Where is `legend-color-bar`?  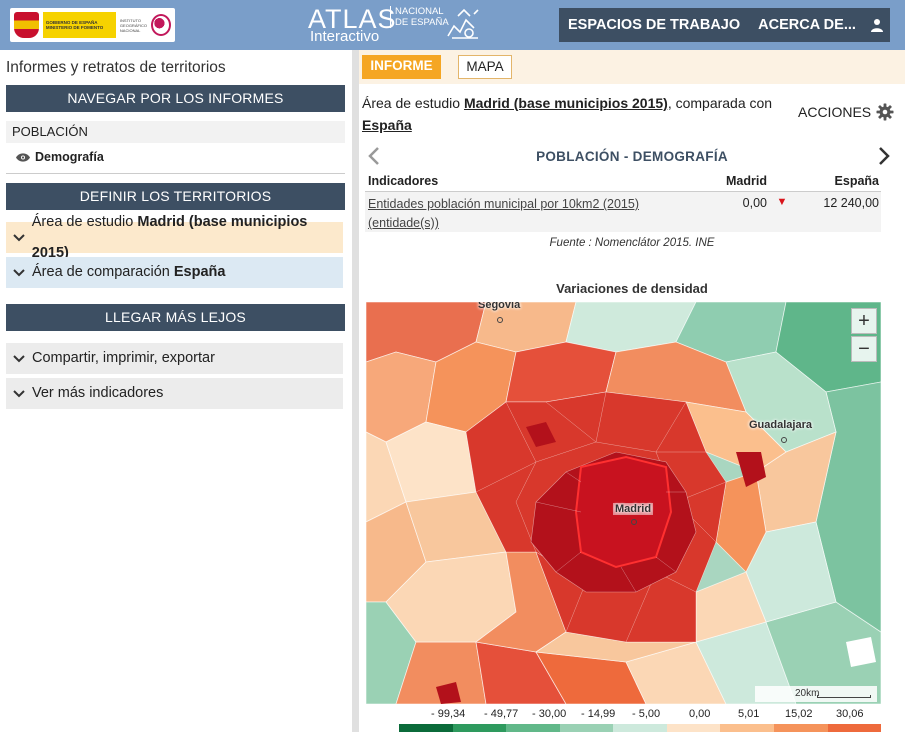 legend-color-bar is located at coordinates (640, 728).